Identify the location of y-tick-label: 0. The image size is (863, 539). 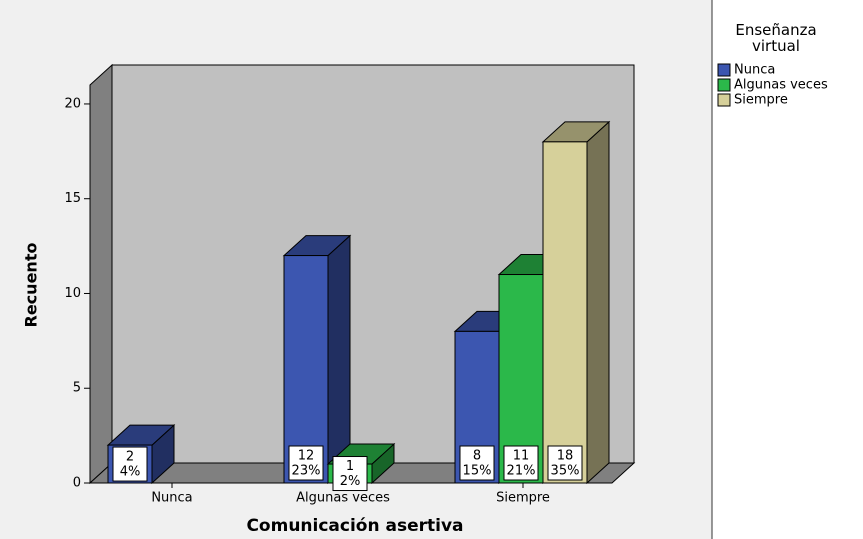
(77, 483).